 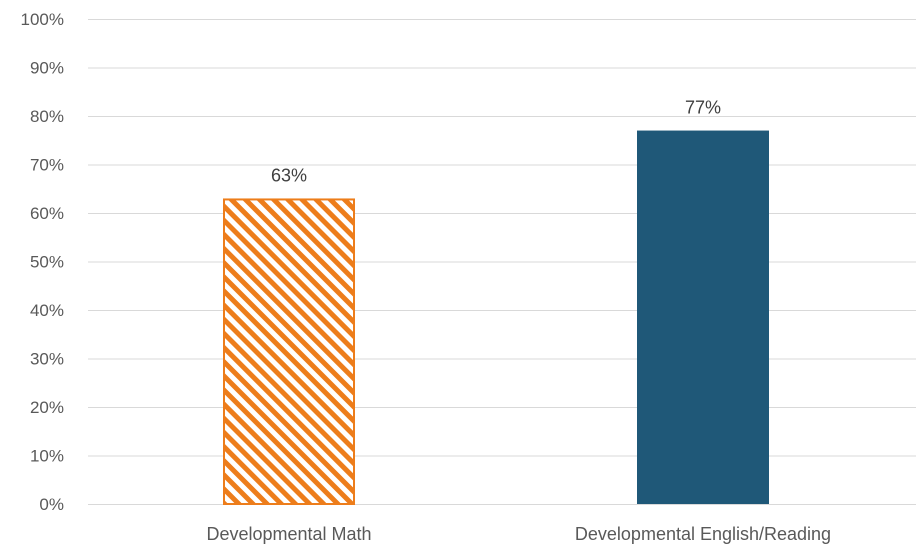 I want to click on data-labels: 63% 77%, so click(x=496, y=142).